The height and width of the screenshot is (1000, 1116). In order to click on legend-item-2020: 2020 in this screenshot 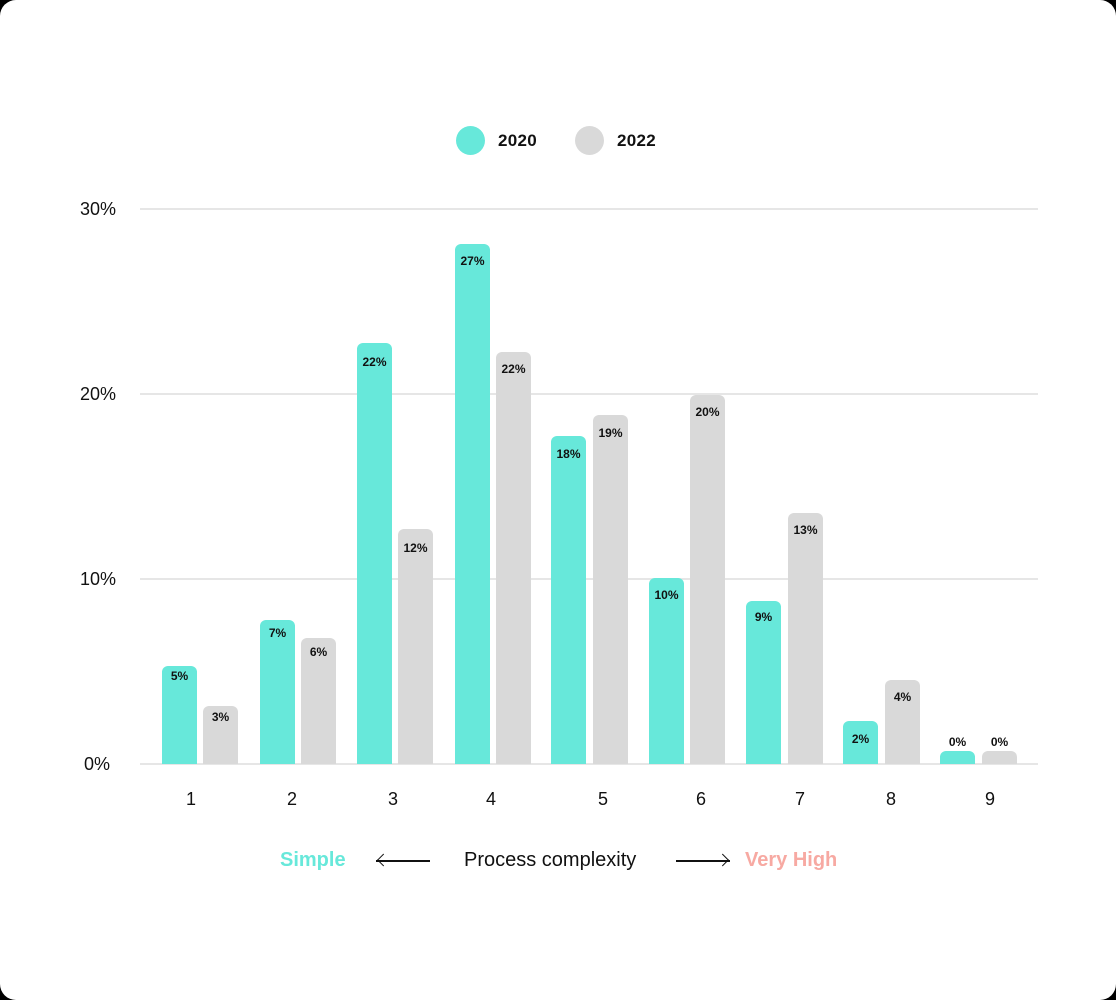, I will do `click(496, 140)`.